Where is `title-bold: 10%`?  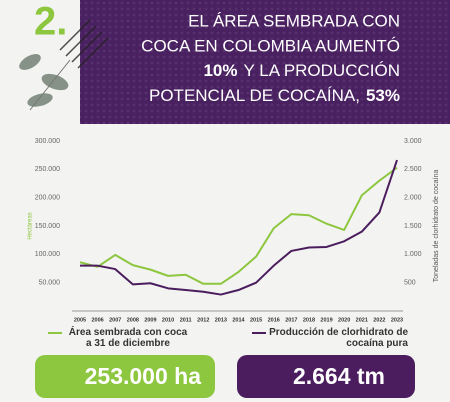 title-bold: 10% is located at coordinates (220, 70).